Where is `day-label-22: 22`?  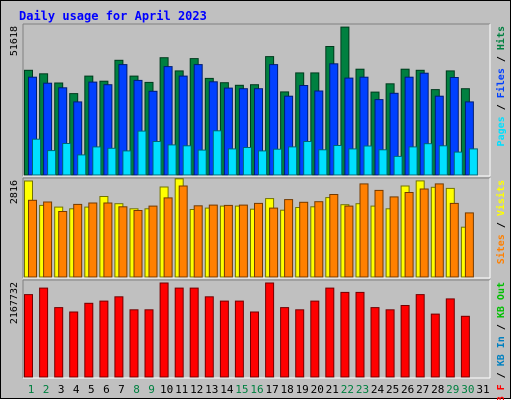
day-label-22: 22 is located at coordinates (347, 389).